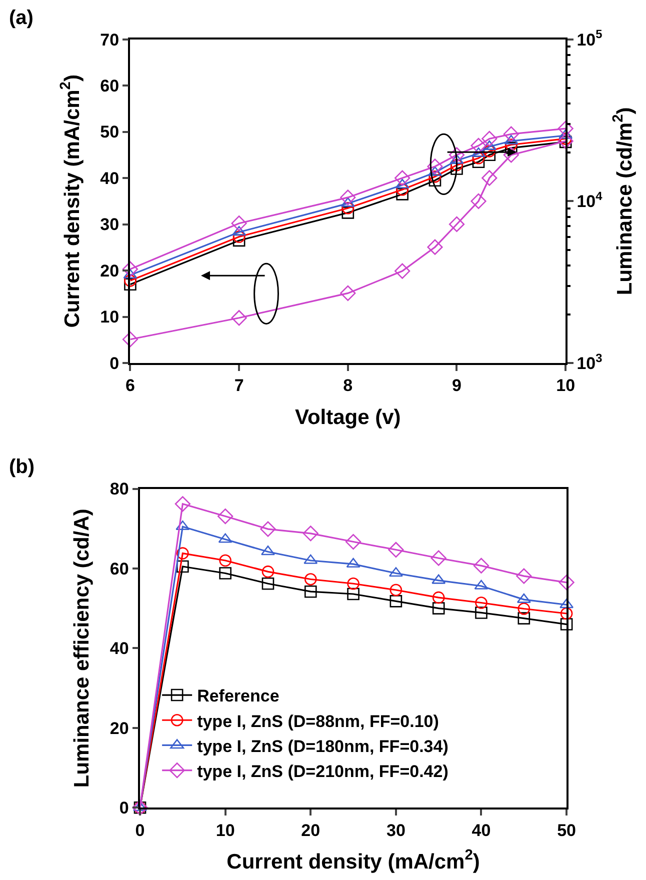 The image size is (646, 880). I want to click on x-tick-label: 40, so click(481, 830).